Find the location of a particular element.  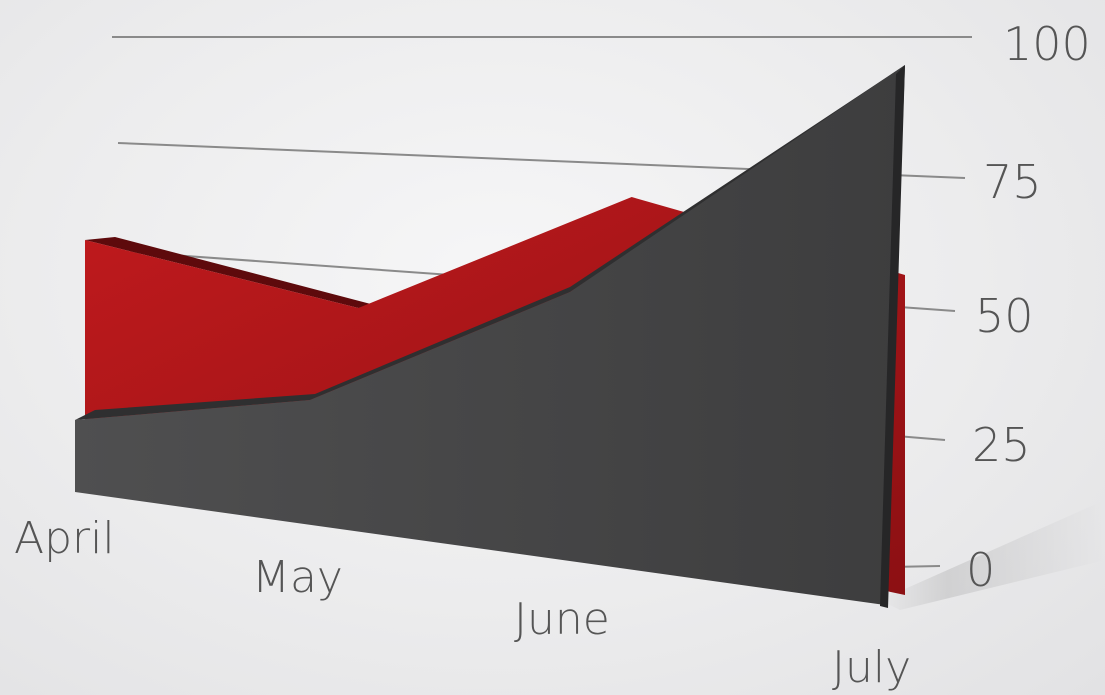

x-label-april: April is located at coordinates (64, 538).